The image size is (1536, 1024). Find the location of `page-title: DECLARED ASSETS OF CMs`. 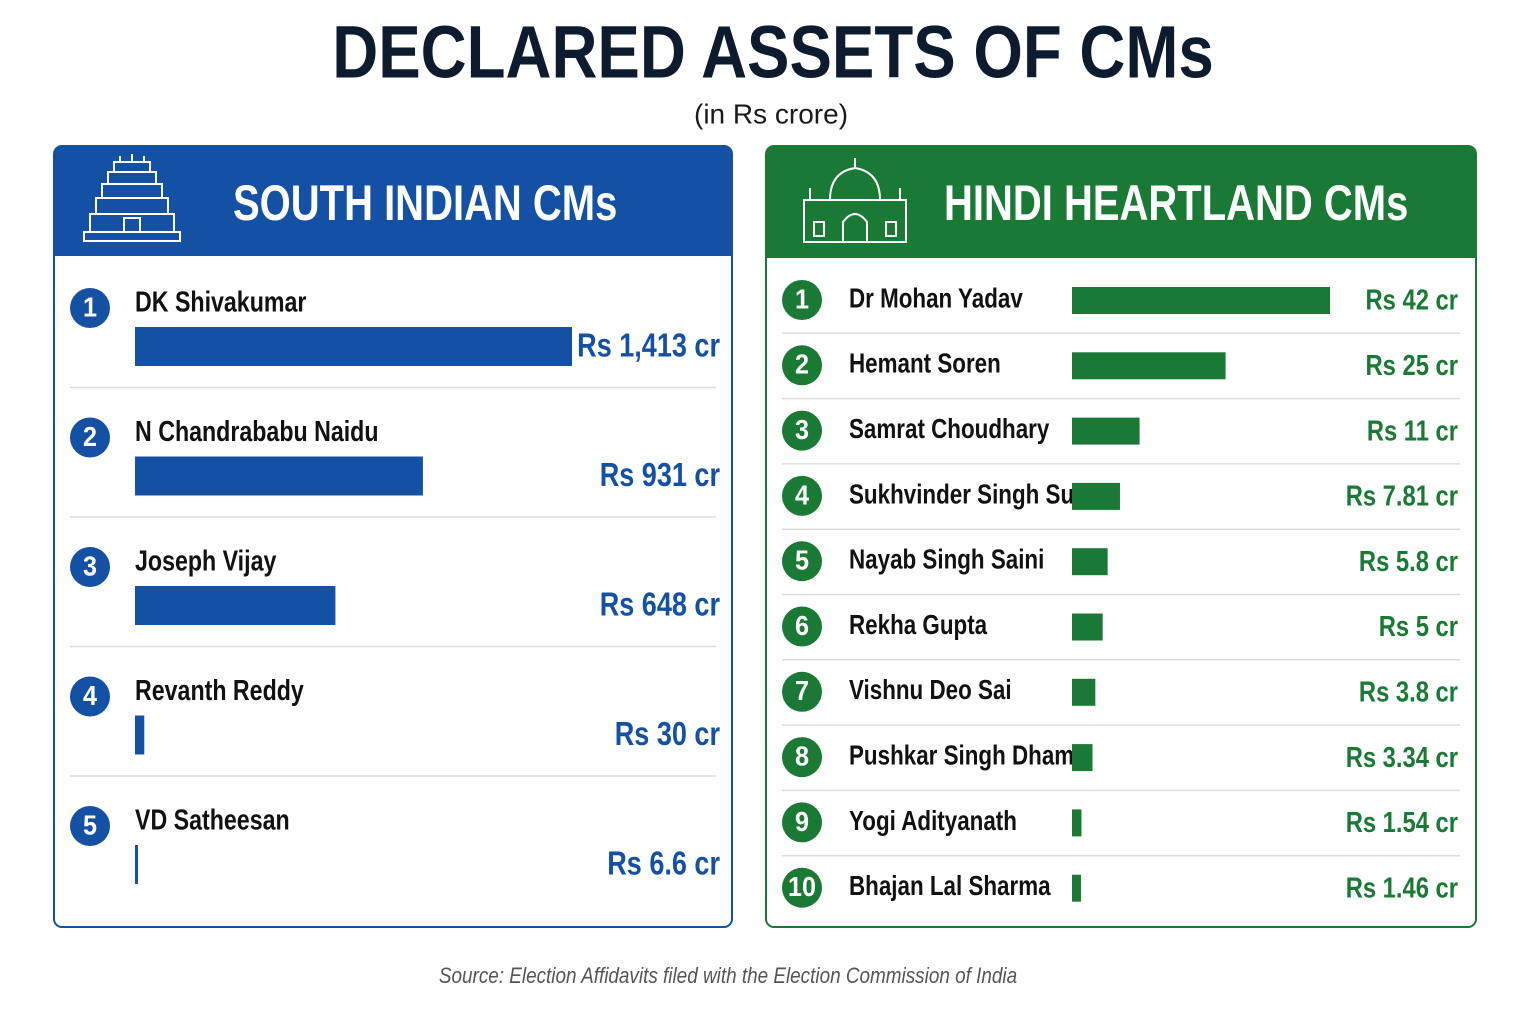

page-title: DECLARED ASSETS OF CMs is located at coordinates (772, 52).